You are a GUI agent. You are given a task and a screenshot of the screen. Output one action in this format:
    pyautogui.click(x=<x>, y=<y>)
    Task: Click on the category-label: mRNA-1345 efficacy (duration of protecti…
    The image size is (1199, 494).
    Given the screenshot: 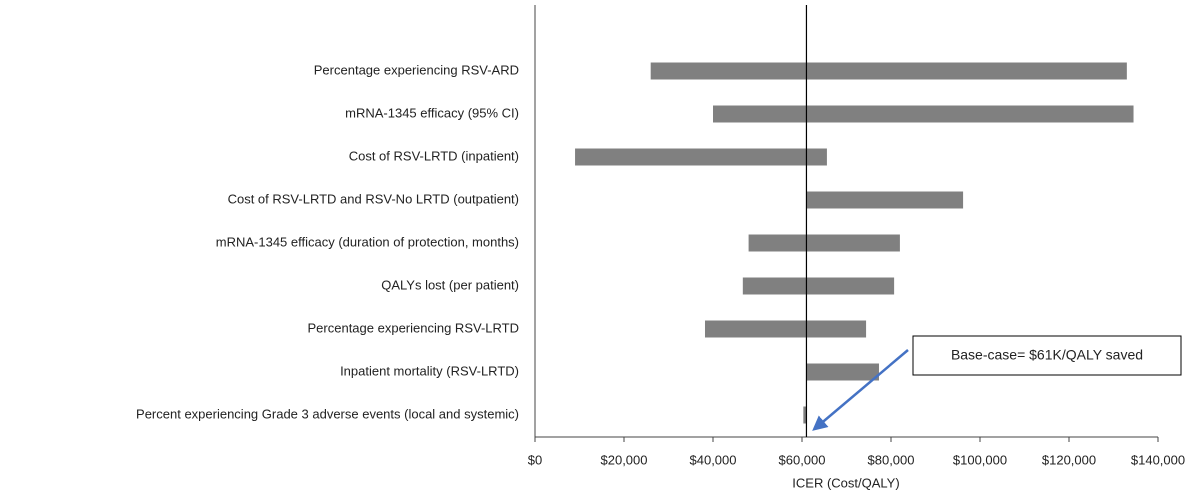 What is the action you would take?
    pyautogui.click(x=367, y=241)
    